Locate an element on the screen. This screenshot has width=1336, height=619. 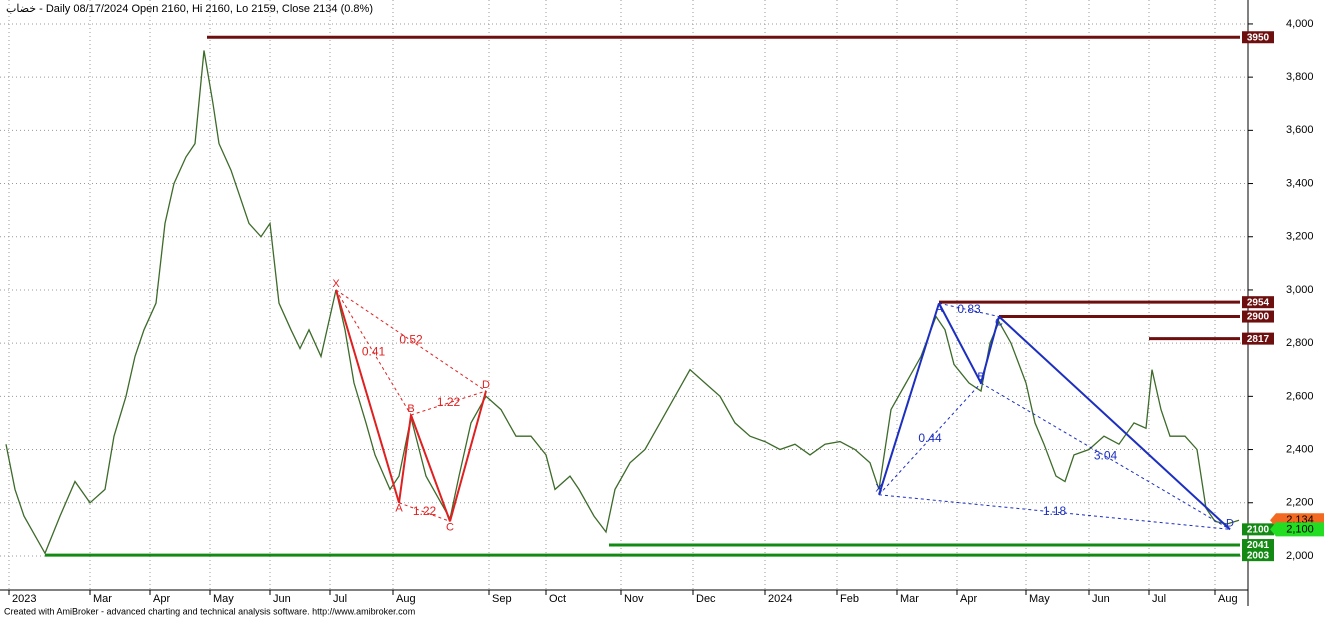
pattern-ratio: 1.18 is located at coordinates (1055, 511).